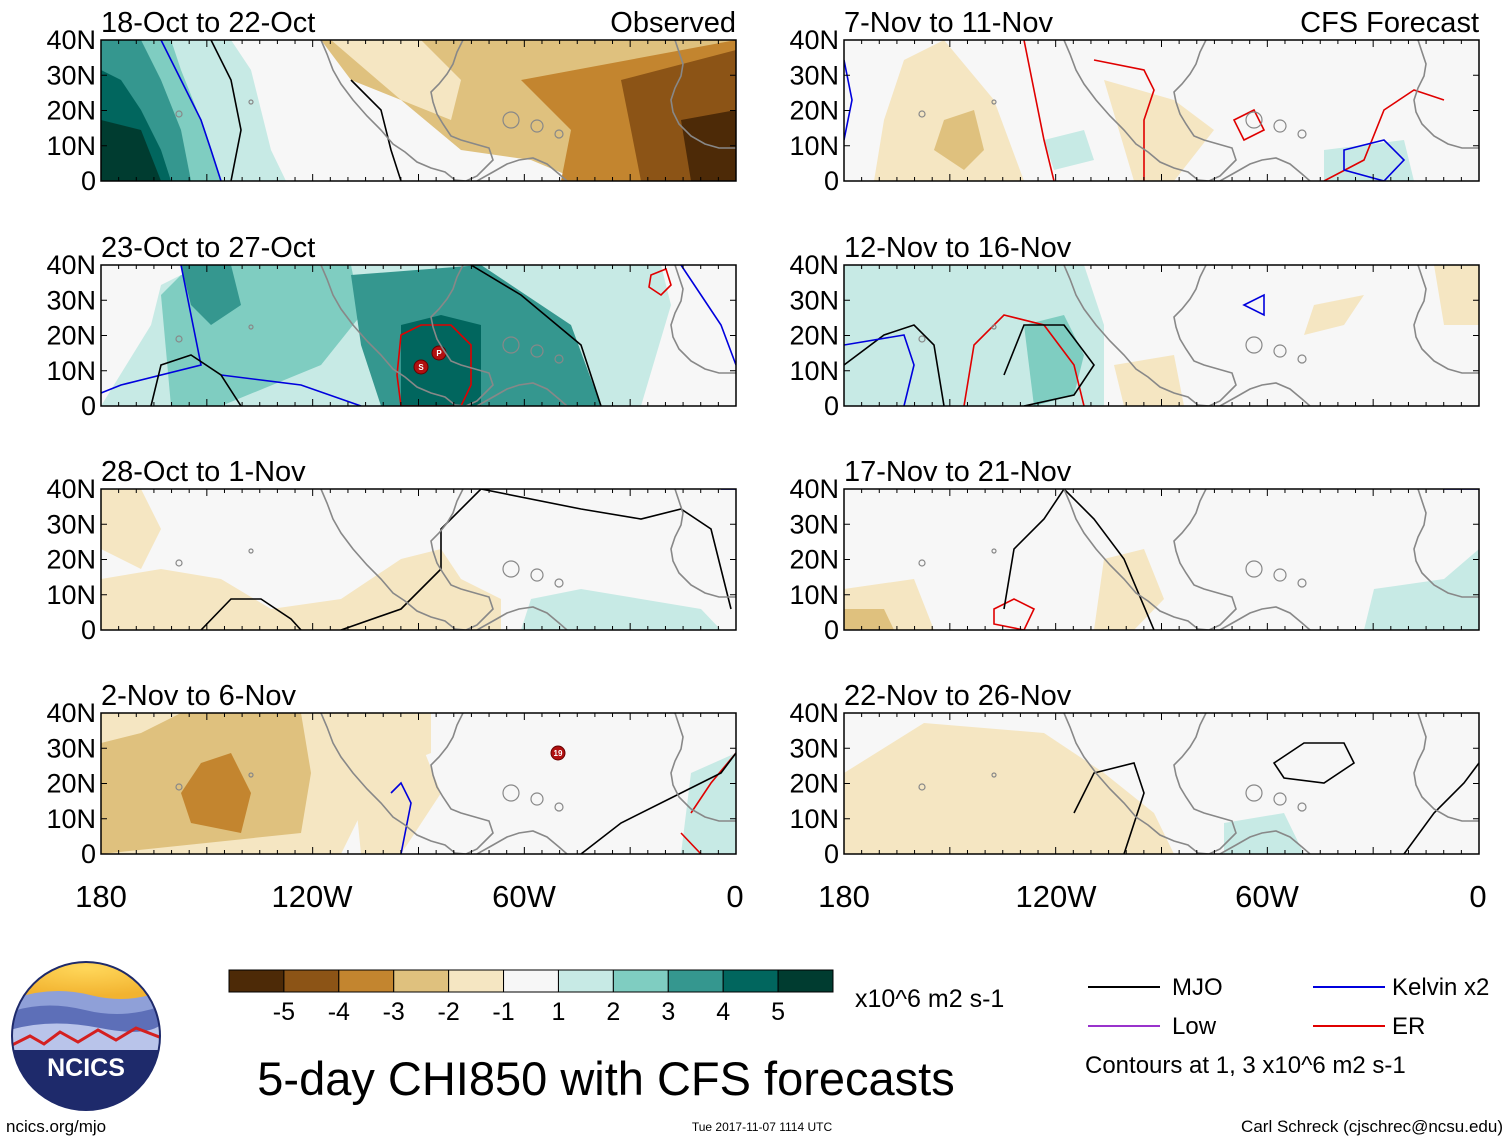 Image resolution: width=1510 pixels, height=1141 pixels. Describe the element at coordinates (762, 1127) in the screenshot. I see `footer-timestamp: Tue 2017-11-07 1114 UTC` at that location.